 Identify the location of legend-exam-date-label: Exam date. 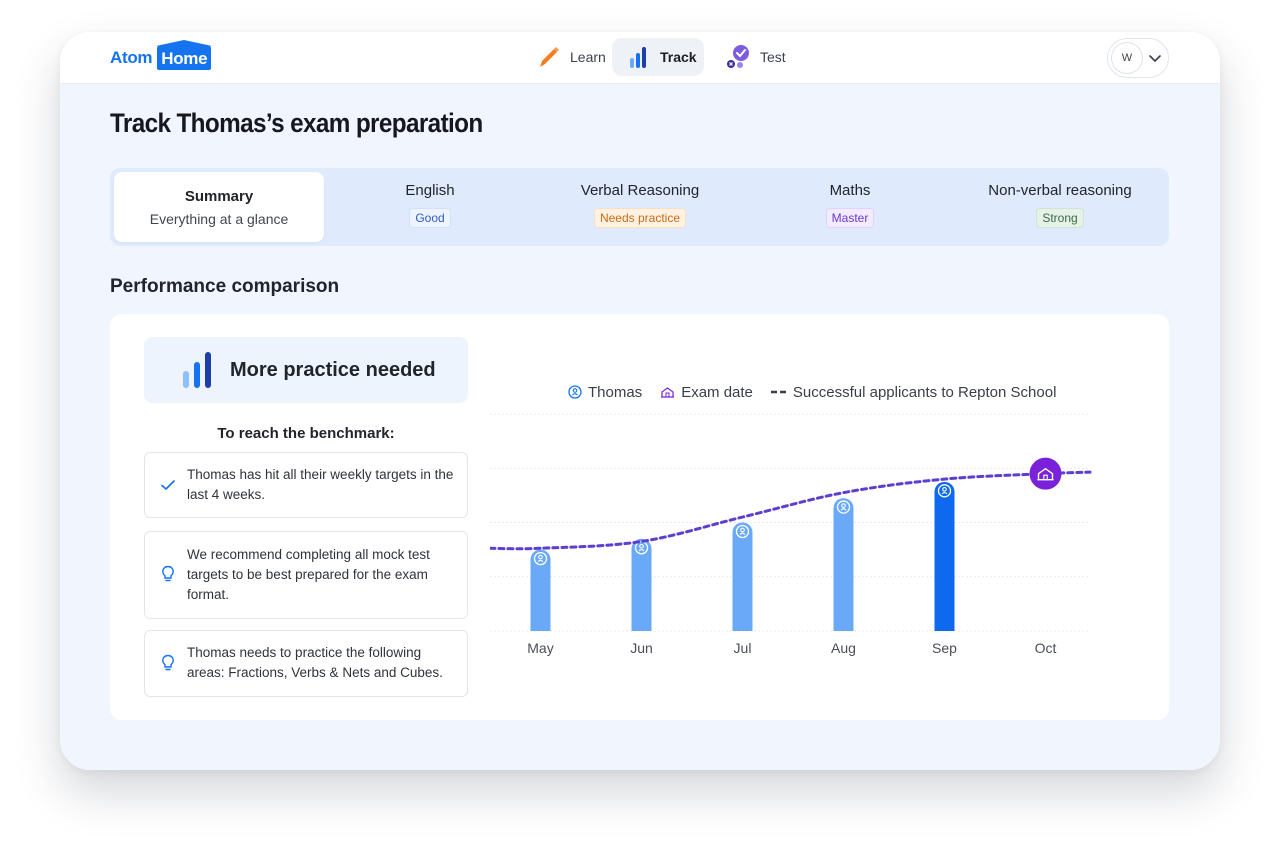
(717, 392).